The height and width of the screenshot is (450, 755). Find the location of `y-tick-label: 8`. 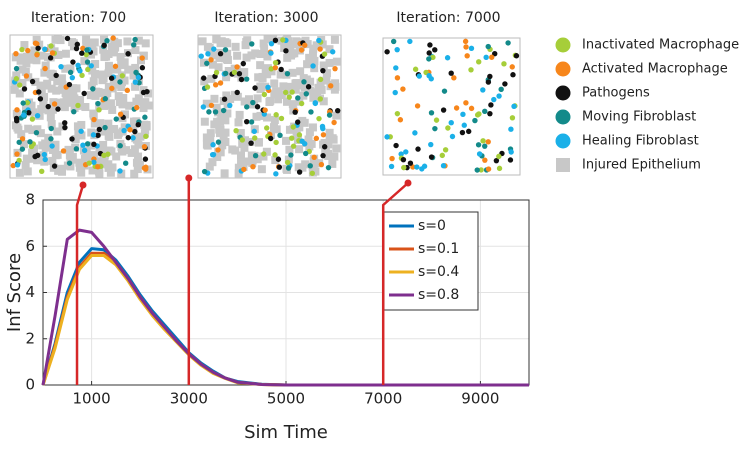

y-tick-label: 8 is located at coordinates (30, 200).